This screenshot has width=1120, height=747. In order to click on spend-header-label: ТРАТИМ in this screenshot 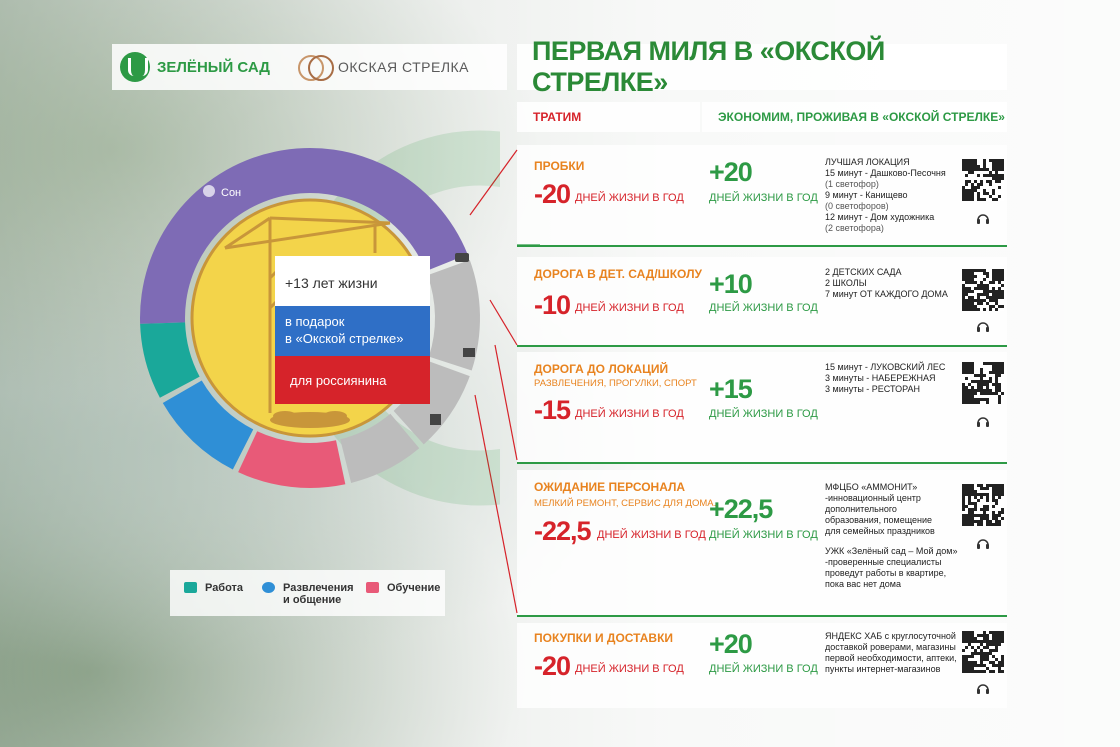, I will do `click(557, 117)`.